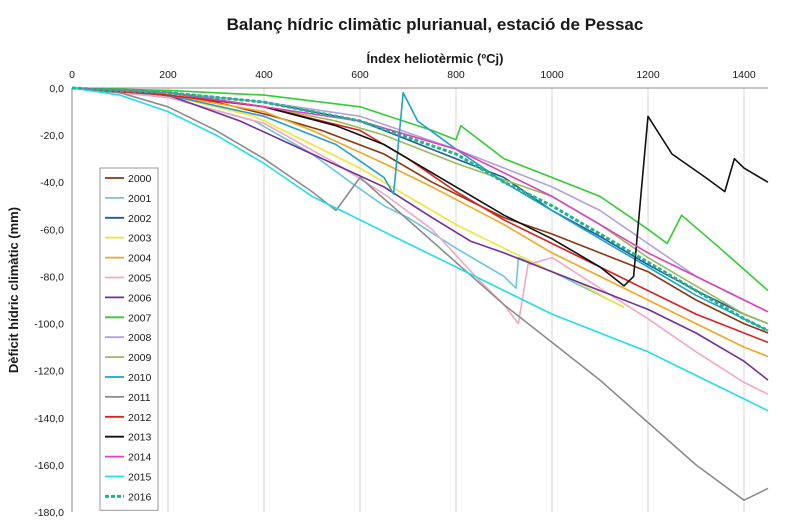  I want to click on legend-label-2010: 2010, so click(140, 378).